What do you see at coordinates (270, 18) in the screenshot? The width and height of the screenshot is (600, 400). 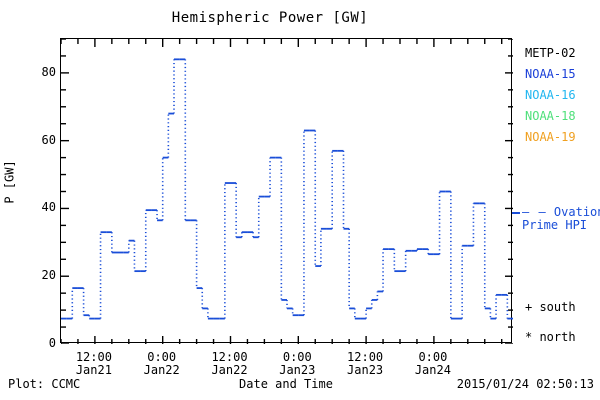 I see `chart-title: Hemispheric Power [GW]` at bounding box center [270, 18].